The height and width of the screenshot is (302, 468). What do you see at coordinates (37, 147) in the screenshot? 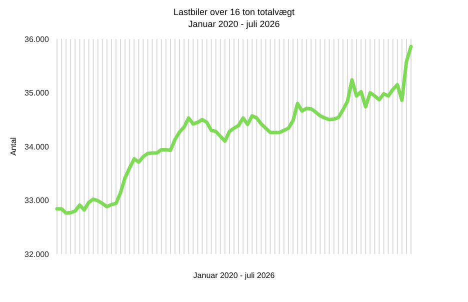
I see `y-tick-label: 34.000` at bounding box center [37, 147].